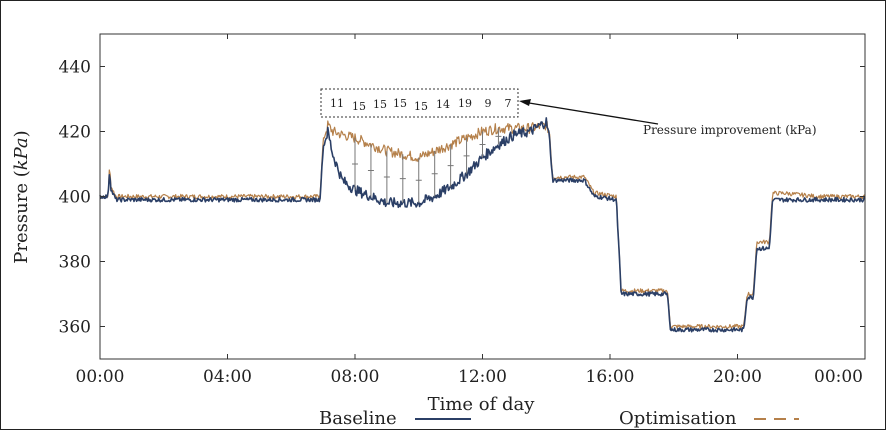 The image size is (888, 432). Describe the element at coordinates (590, 113) in the screenshot. I see `annotation-arrow` at that location.